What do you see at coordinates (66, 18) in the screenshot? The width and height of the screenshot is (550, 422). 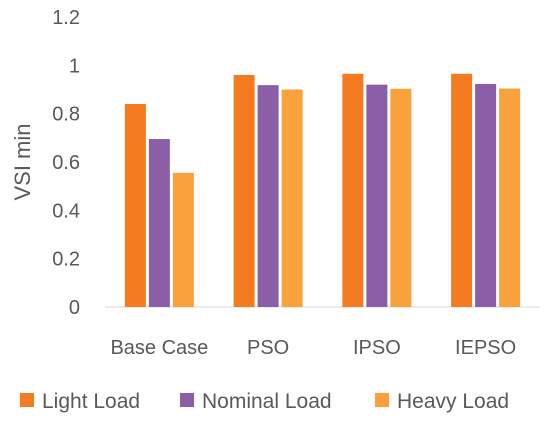 I see `y-tick-label: 1.2` at bounding box center [66, 18].